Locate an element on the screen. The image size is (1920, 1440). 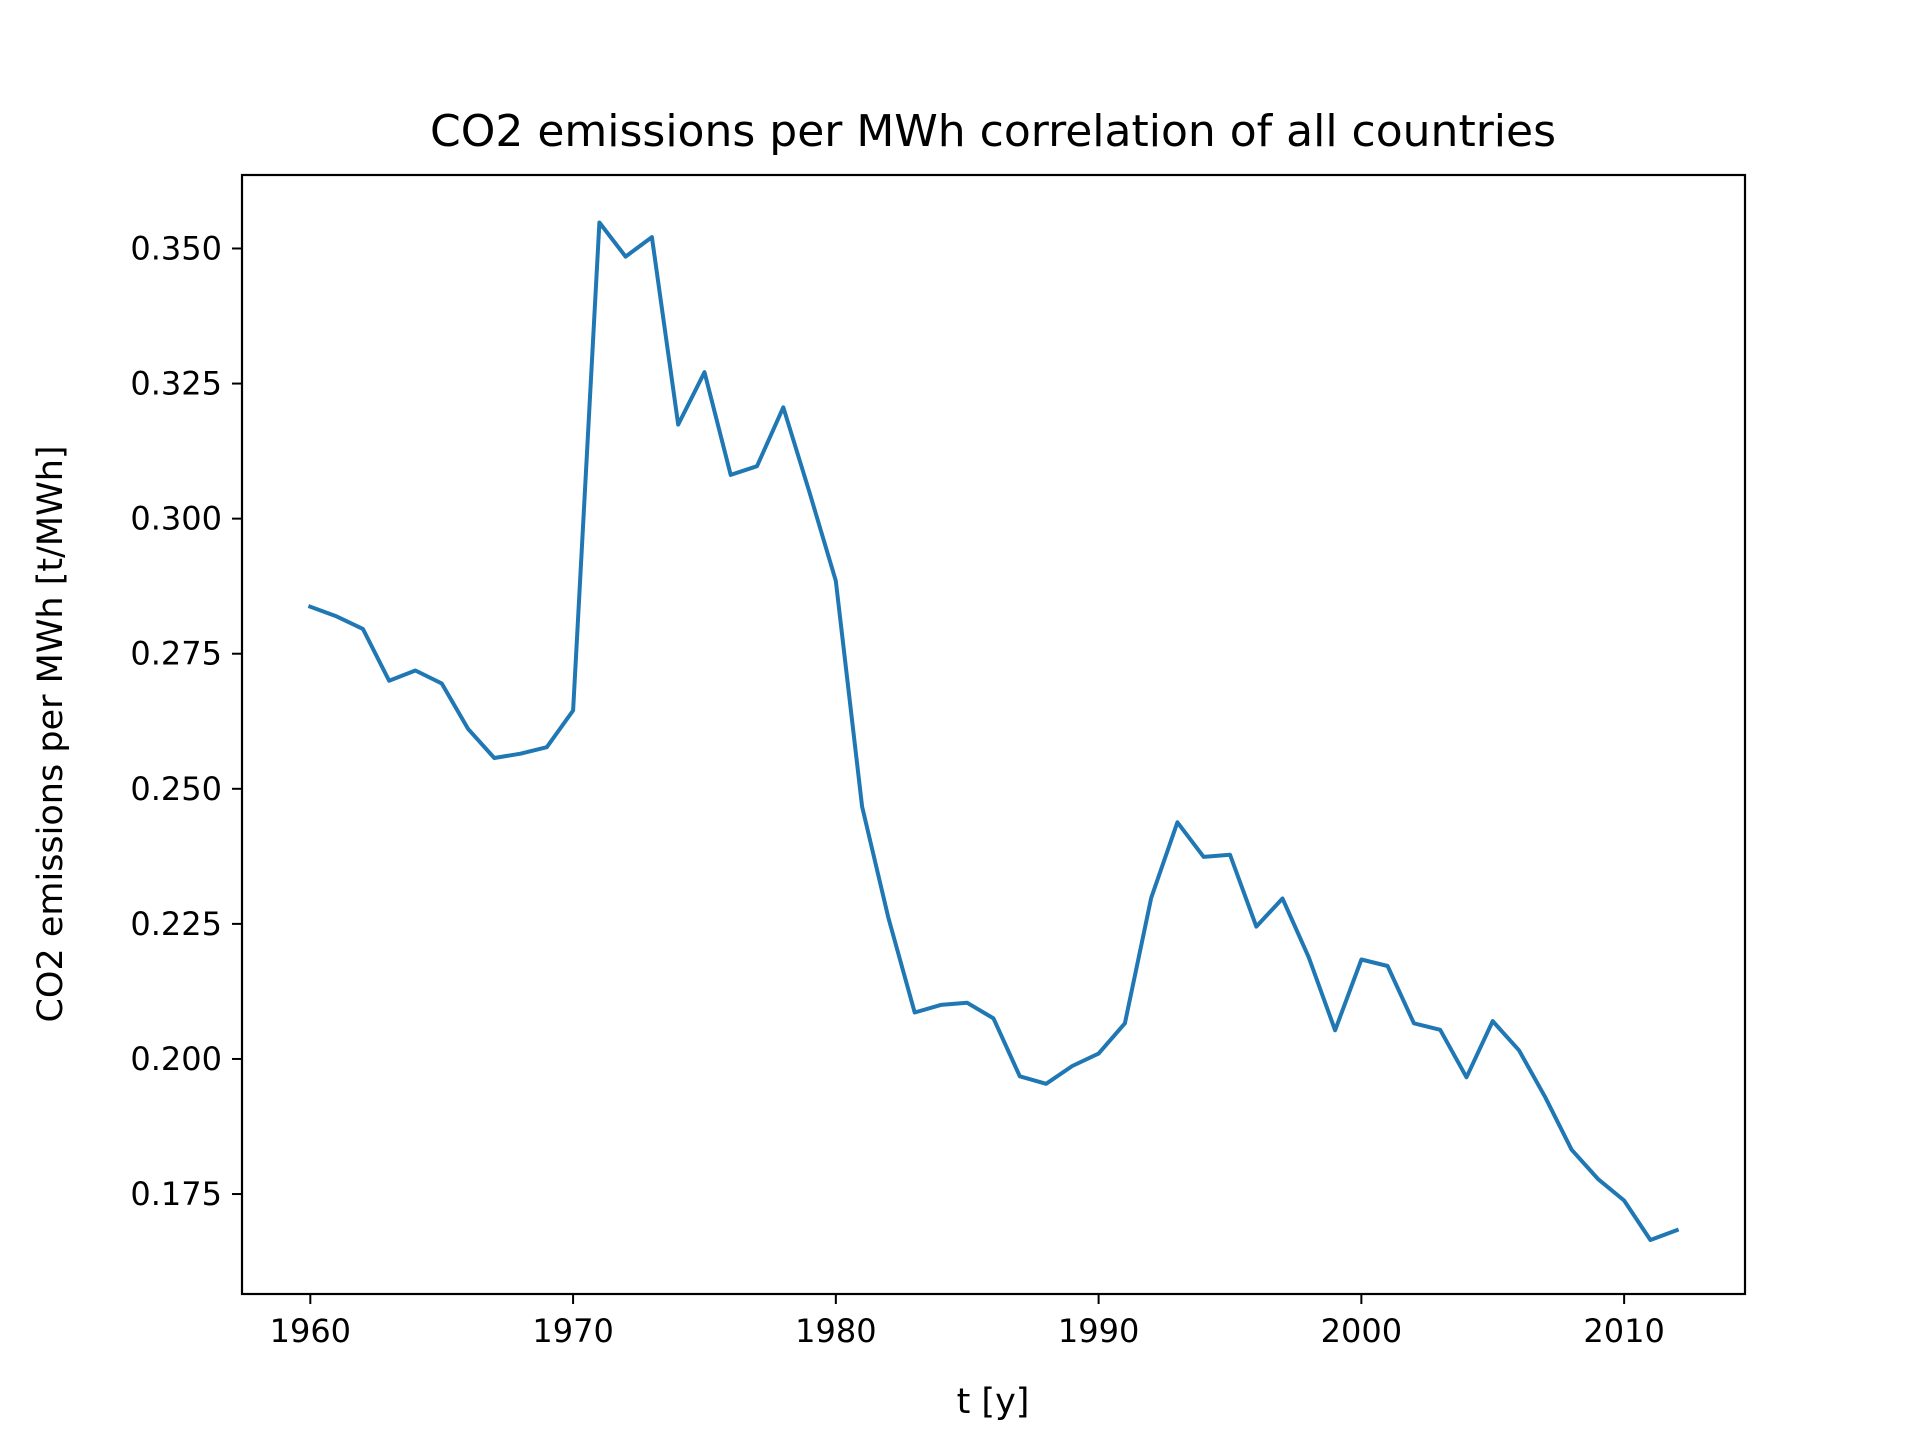
x-tick-label: 1990 is located at coordinates (1098, 1331).